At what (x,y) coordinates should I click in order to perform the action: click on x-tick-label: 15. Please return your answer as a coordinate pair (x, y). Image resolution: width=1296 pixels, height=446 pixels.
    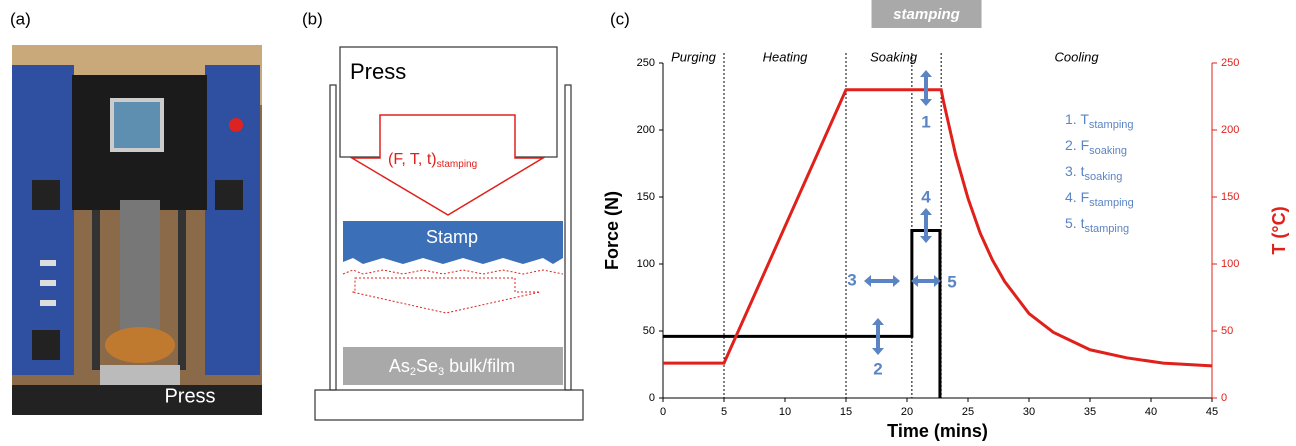
    Looking at the image, I should click on (846, 412).